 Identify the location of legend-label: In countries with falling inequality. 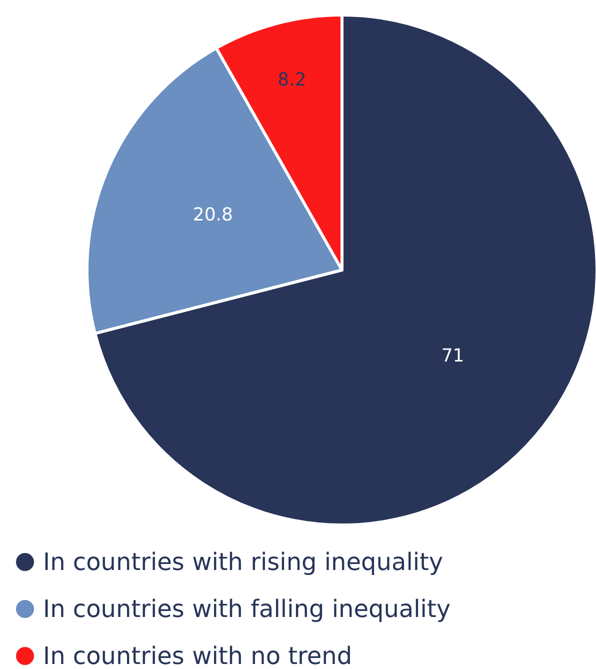
(247, 609).